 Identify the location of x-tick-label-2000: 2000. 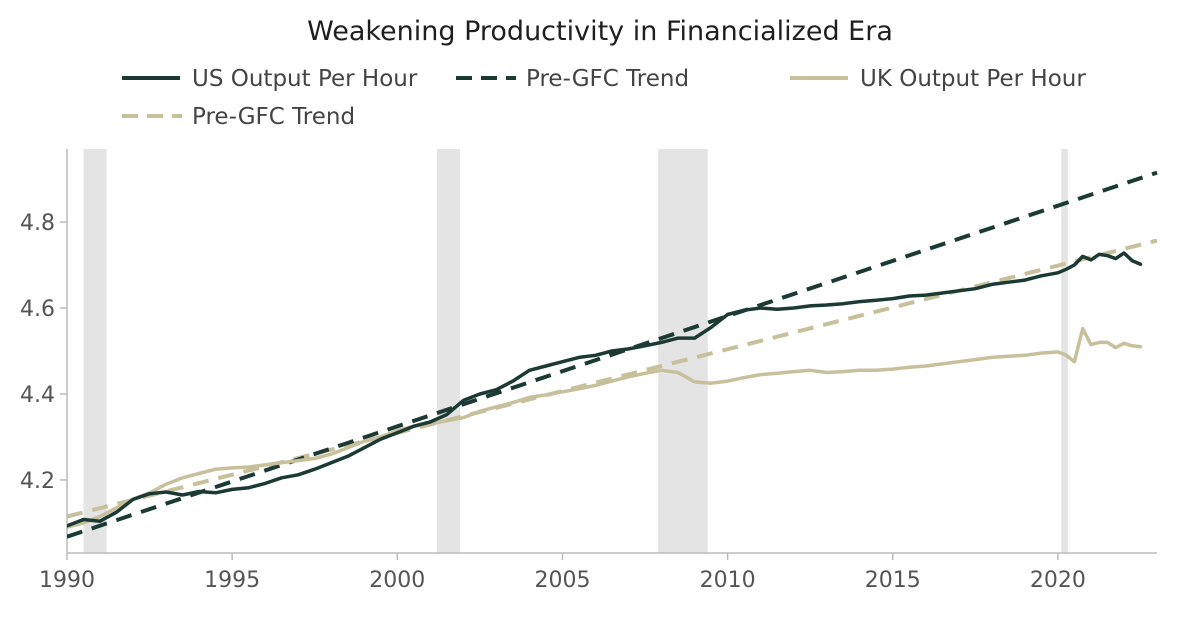
(397, 580).